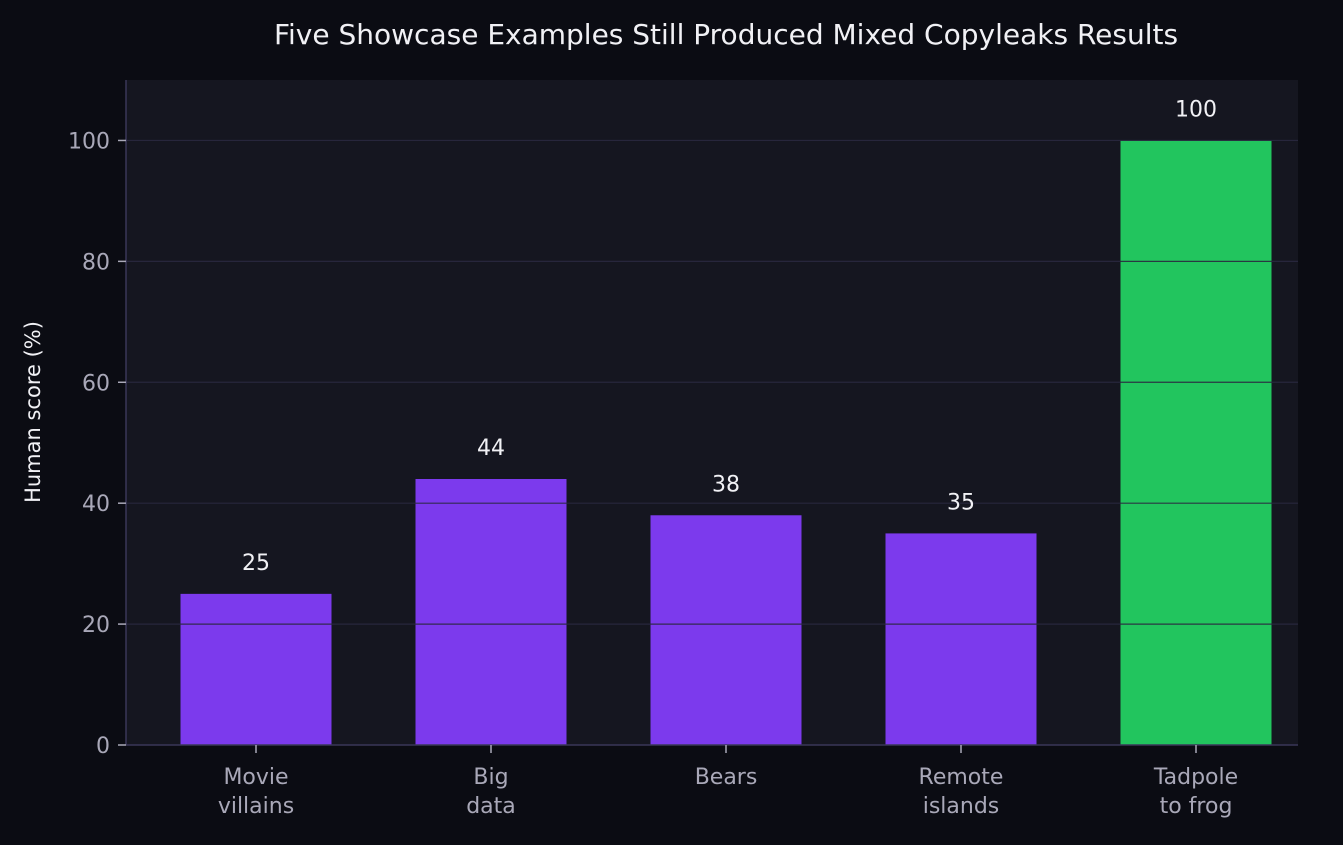 This screenshot has height=845, width=1343. I want to click on value-label: 25, so click(256, 563).